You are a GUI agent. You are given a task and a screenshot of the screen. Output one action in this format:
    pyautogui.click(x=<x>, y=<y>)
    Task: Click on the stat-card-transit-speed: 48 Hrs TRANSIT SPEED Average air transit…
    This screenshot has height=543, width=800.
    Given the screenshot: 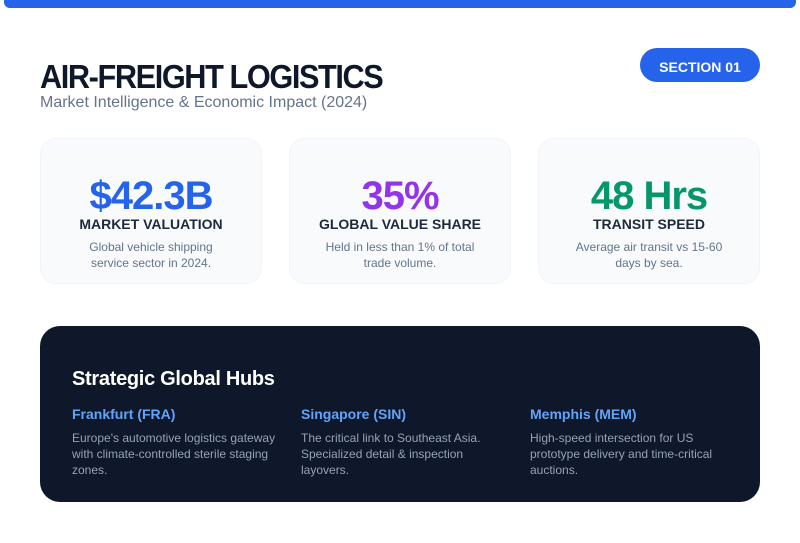 What is the action you would take?
    pyautogui.click(x=649, y=211)
    